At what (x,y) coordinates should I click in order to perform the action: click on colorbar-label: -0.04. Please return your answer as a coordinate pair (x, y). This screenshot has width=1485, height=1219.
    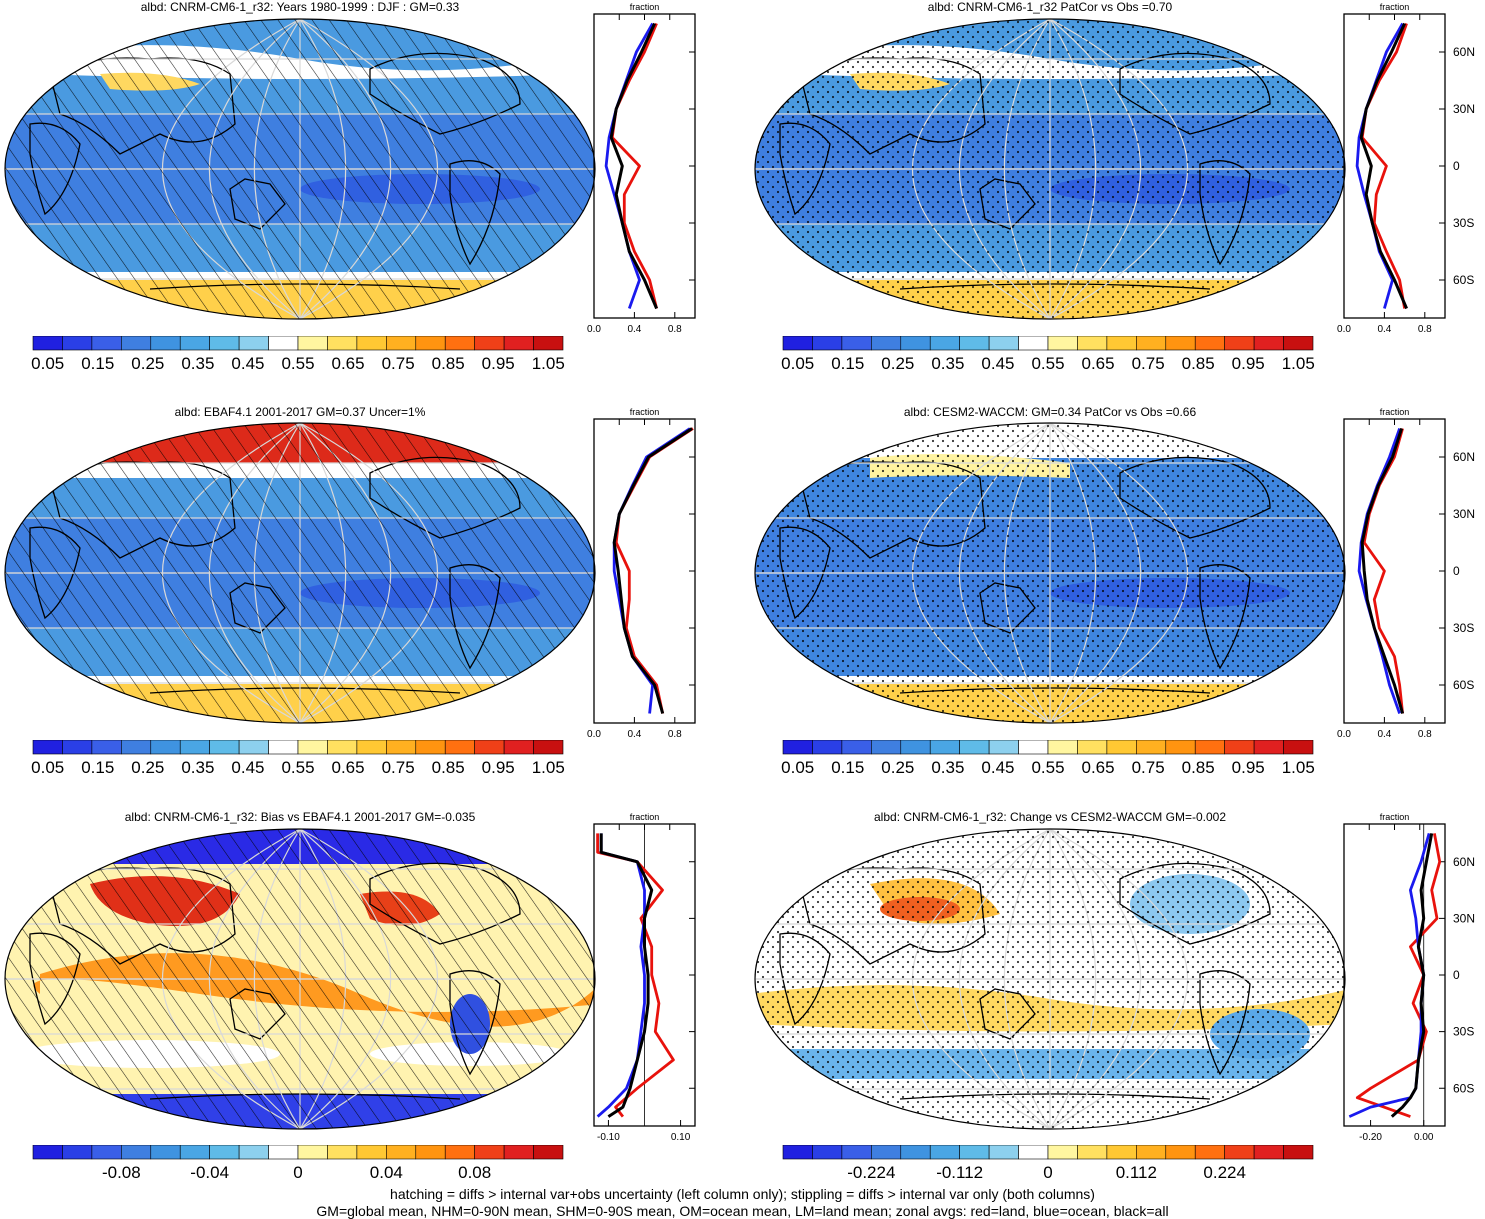
    Looking at the image, I should click on (209, 1172).